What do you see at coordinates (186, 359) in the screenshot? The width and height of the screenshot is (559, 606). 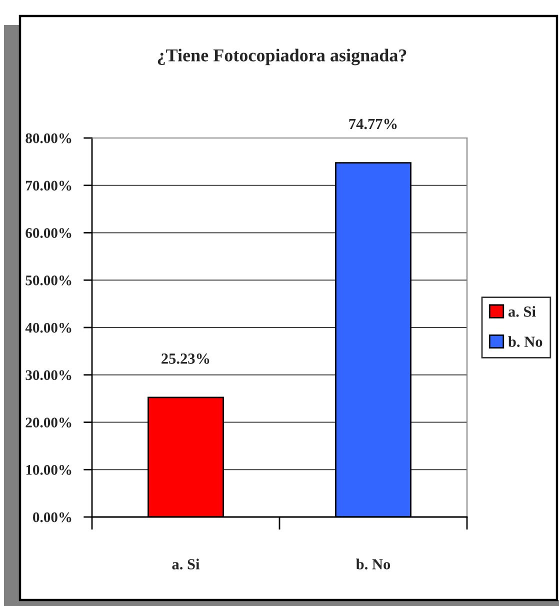 I see `data-label: 25.23%` at bounding box center [186, 359].